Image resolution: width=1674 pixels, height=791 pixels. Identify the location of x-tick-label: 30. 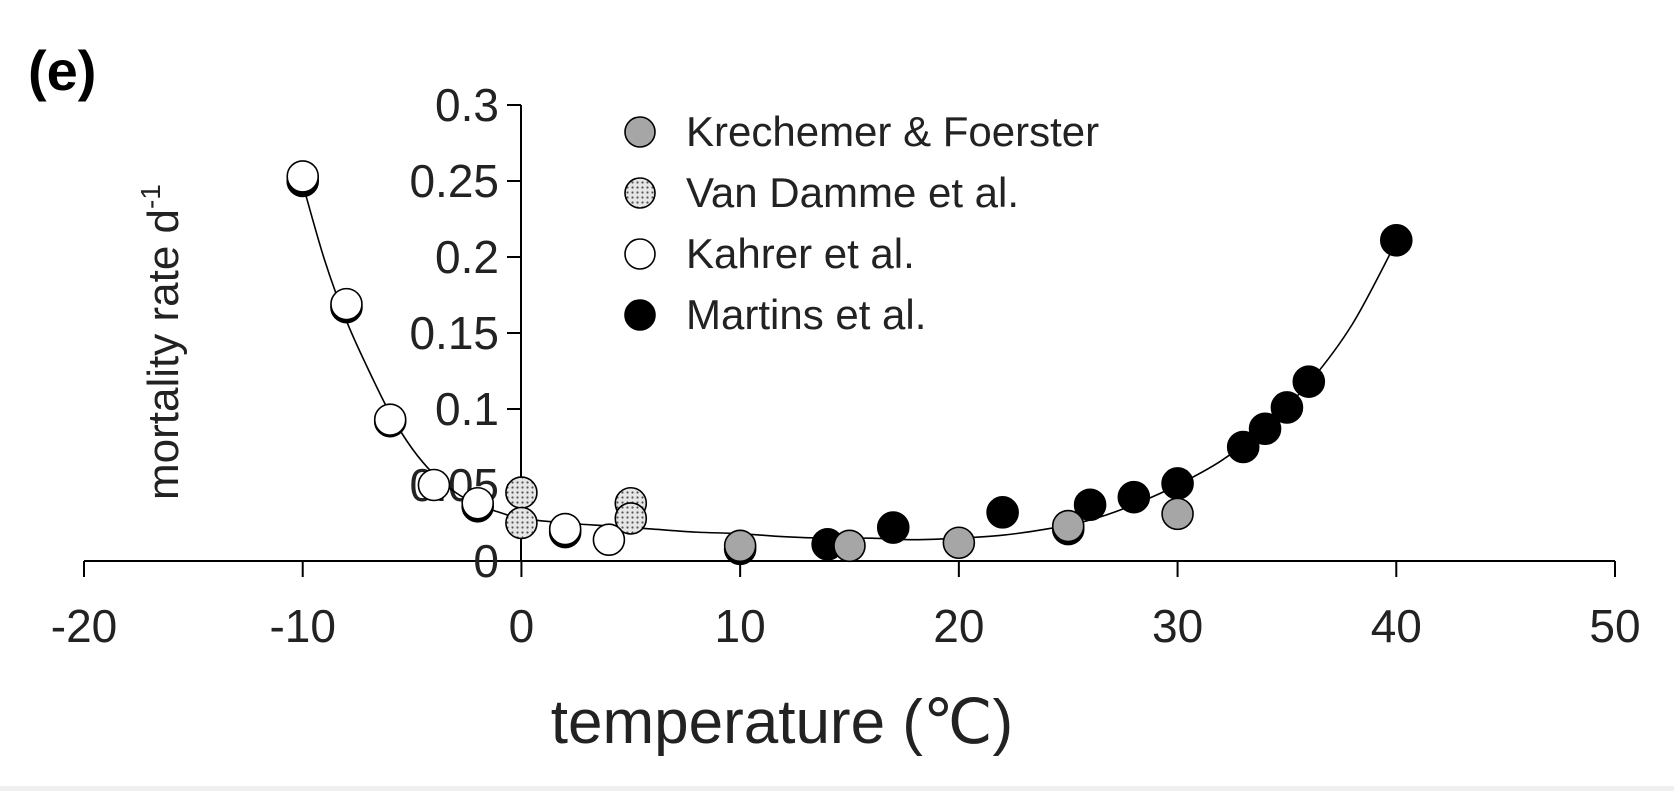
(1177, 626).